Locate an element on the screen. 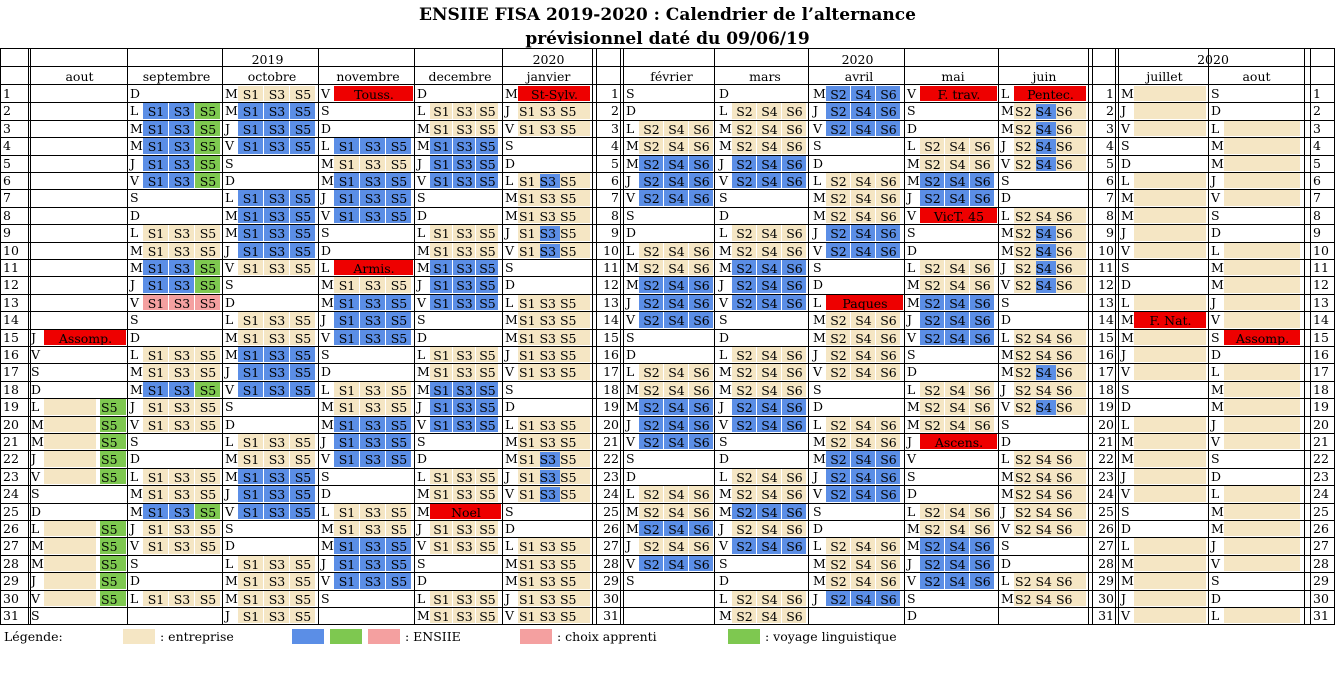 Image resolution: width=1335 pixels, height=675 pixels. legend-label: Légende: is located at coordinates (33, 637).